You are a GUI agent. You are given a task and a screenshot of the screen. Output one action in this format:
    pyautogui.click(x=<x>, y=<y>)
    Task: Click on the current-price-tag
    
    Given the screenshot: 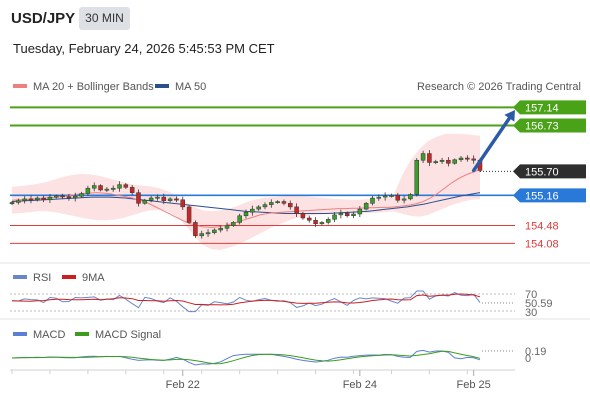 What is the action you would take?
    pyautogui.click(x=549, y=171)
    